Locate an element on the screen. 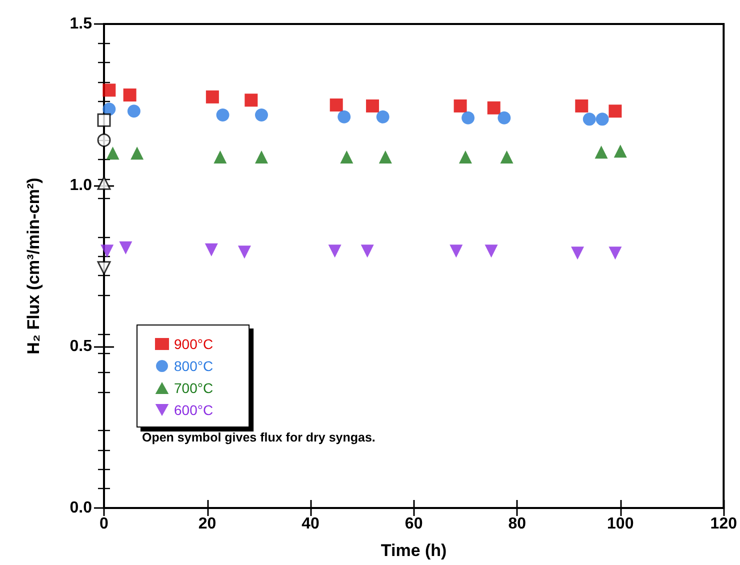 The image size is (740, 565). y-tick-label: 1.0 is located at coordinates (81, 185).